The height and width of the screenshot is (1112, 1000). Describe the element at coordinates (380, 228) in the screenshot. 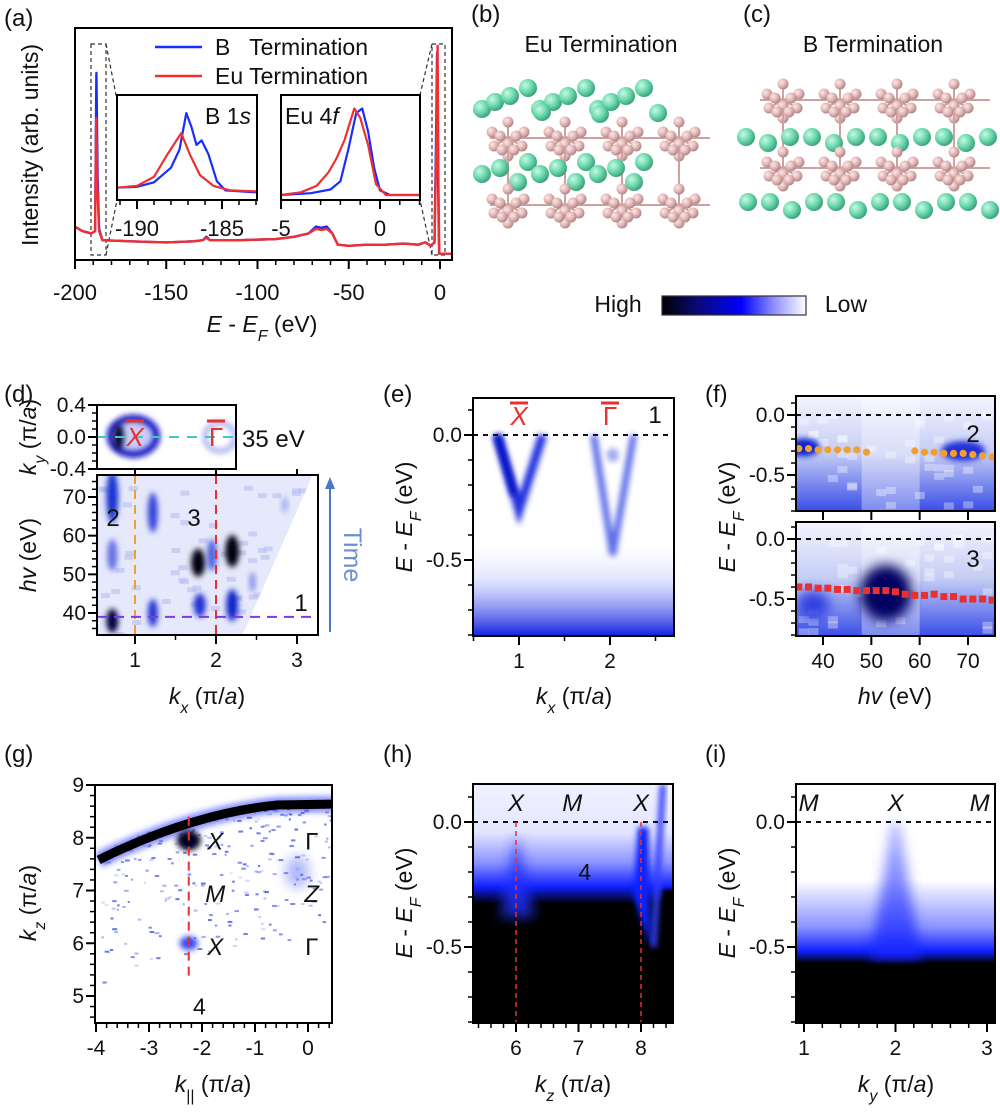

I see `inset-x-tick-label: 0` at that location.